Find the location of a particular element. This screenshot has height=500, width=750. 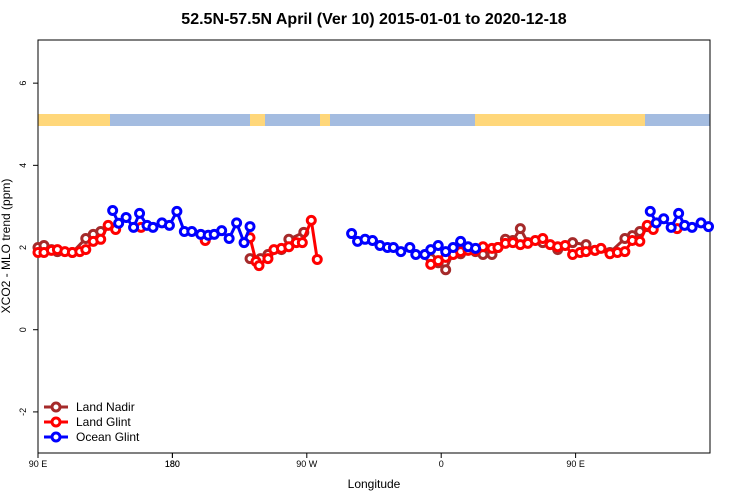

x-axis-label: Longitude is located at coordinates (374, 484).